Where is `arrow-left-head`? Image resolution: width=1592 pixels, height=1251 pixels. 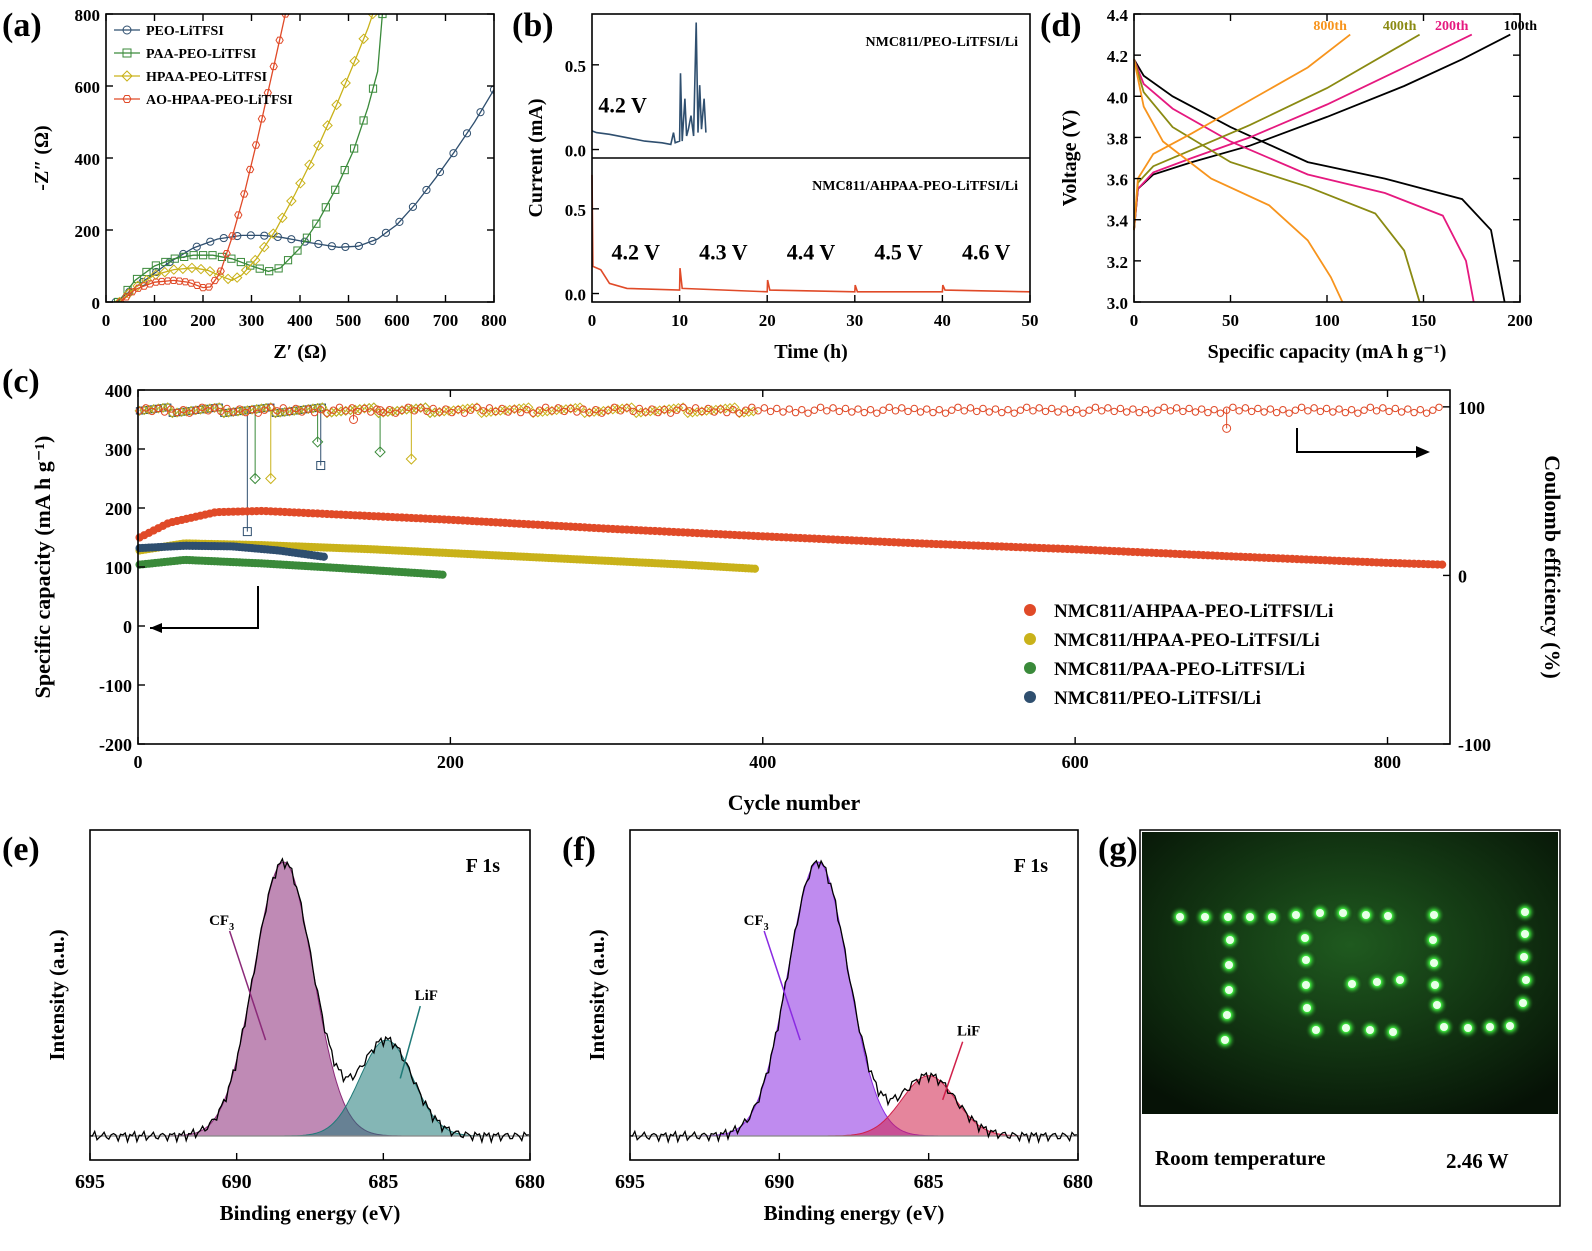
arrow-left-head is located at coordinates (156, 628).